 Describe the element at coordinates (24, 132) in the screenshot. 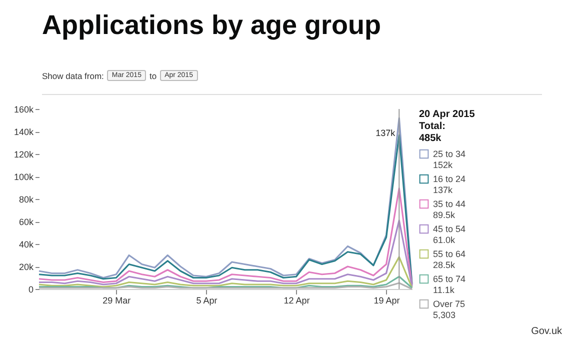

I see `y-tick-label: 140k` at that location.